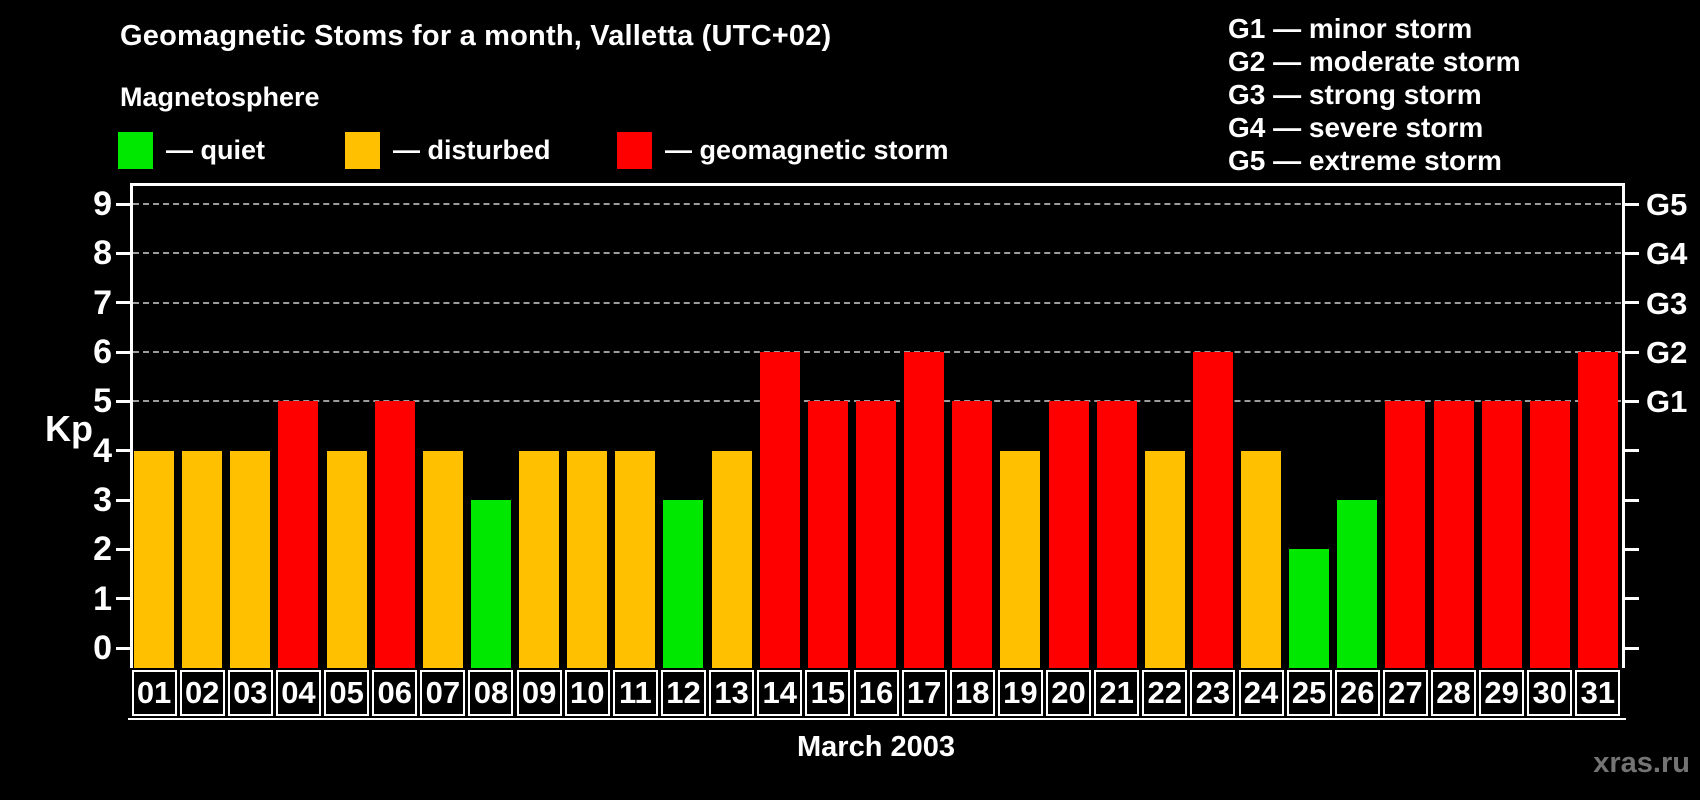 This screenshot has width=1700, height=800. I want to click on storm-scale-item-g5: G5 — extreme storm, so click(1365, 160).